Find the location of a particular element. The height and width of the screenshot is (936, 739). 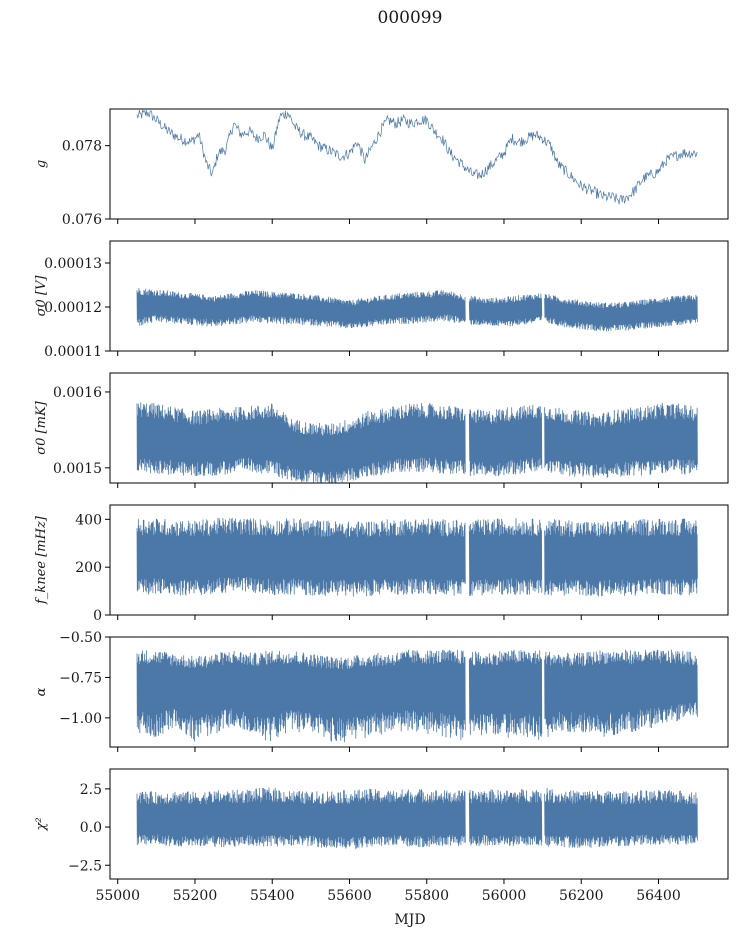

x-tick-label: 56200 is located at coordinates (581, 896).